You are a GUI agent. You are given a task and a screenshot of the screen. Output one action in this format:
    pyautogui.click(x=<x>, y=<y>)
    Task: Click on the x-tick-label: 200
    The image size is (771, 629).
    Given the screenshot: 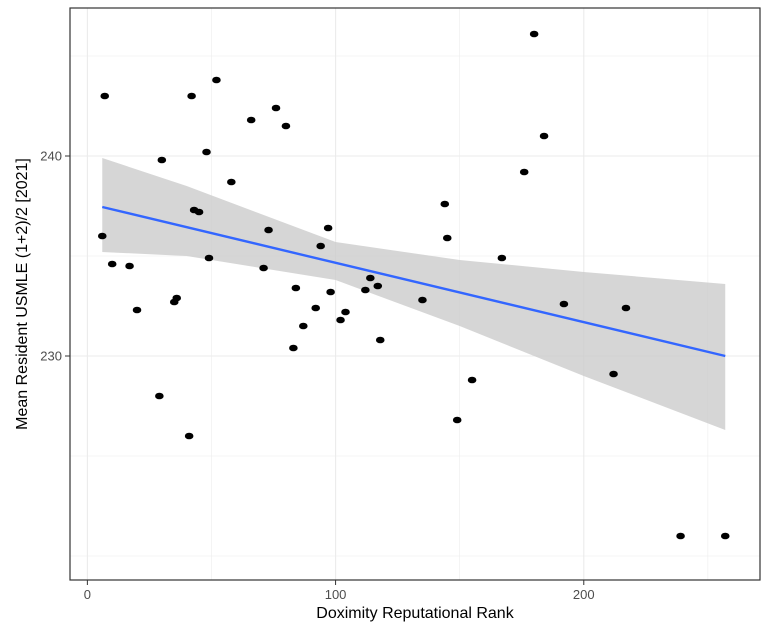 What is the action you would take?
    pyautogui.click(x=584, y=594)
    